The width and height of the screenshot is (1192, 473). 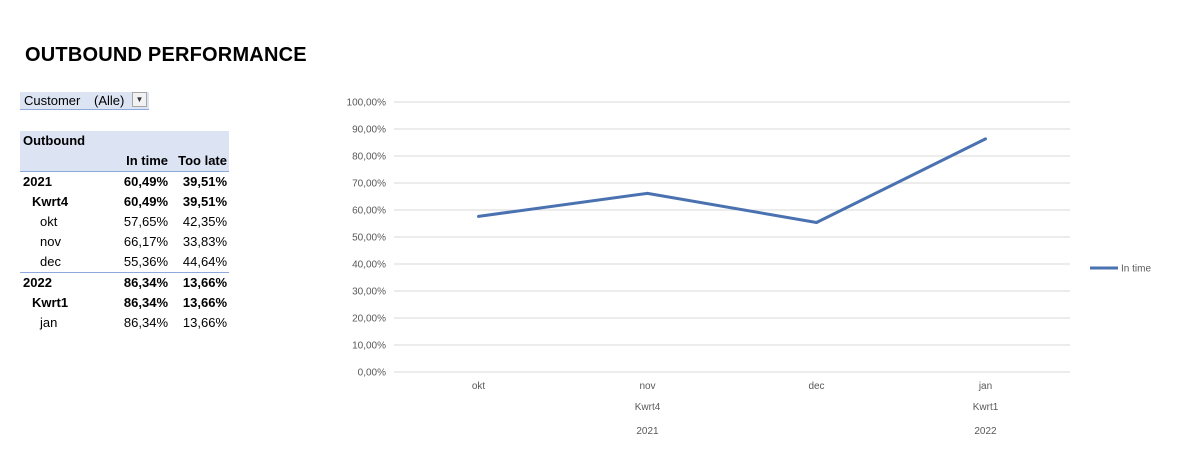 What do you see at coordinates (199, 161) in the screenshot?
I see `col-header-too-late: Too late` at bounding box center [199, 161].